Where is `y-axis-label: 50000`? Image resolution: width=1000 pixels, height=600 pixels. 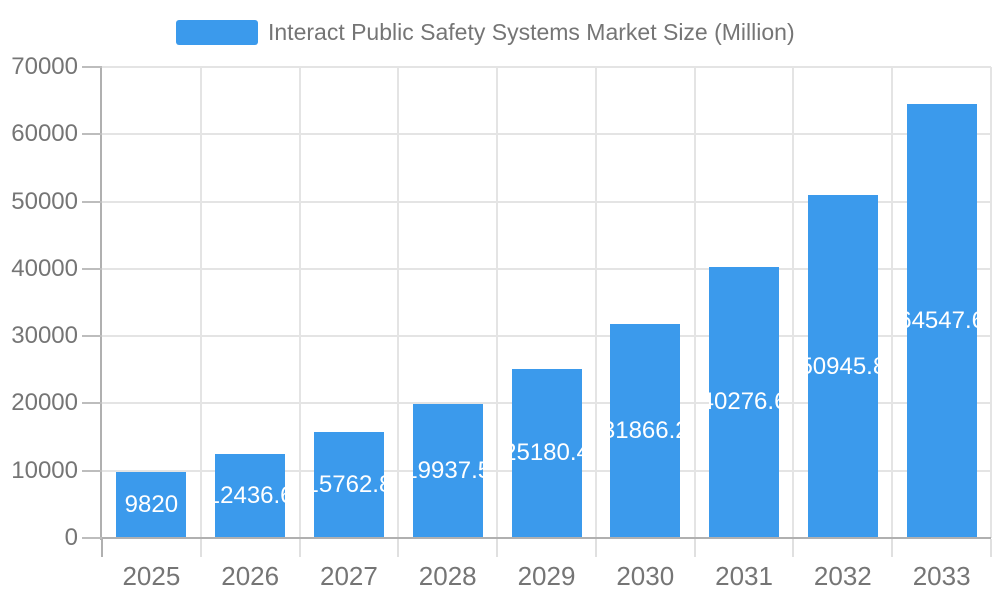 y-axis-label: 50000 is located at coordinates (44, 201).